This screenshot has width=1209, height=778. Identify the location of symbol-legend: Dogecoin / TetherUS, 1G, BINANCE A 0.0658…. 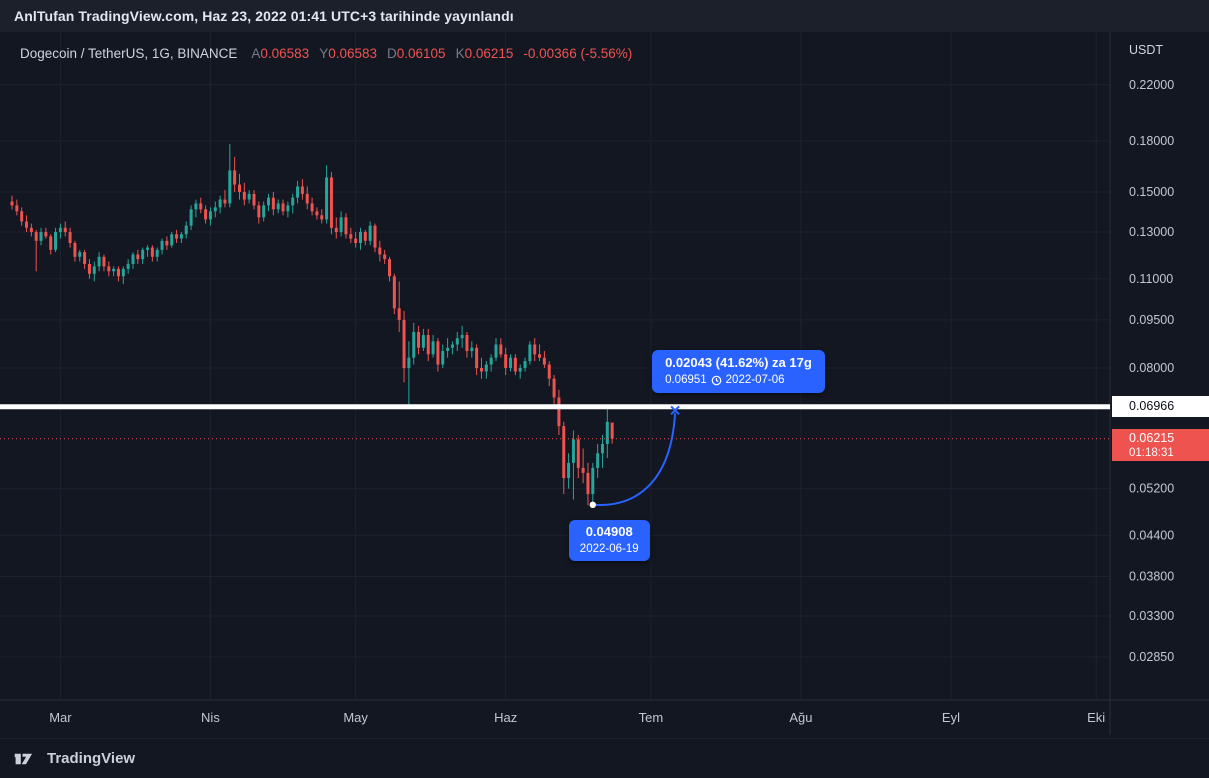
(326, 53).